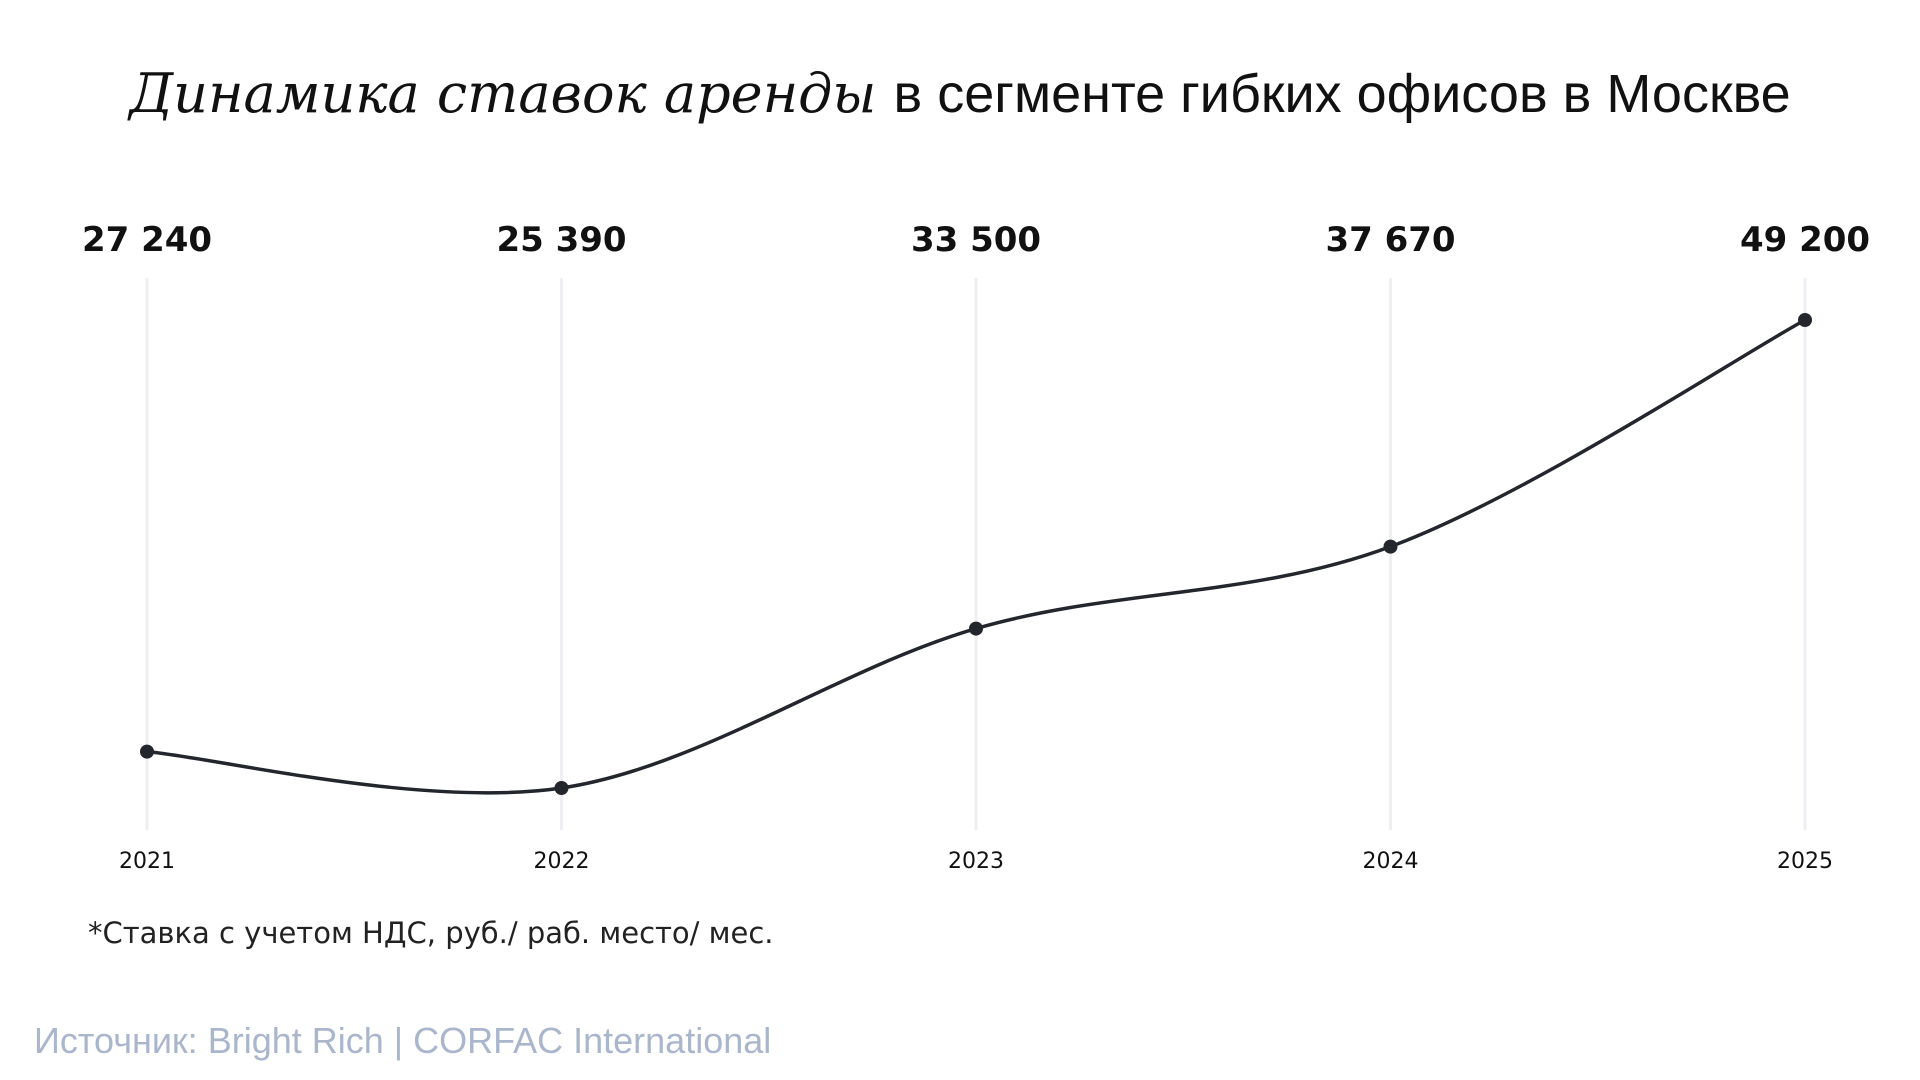  Describe the element at coordinates (976, 861) in the screenshot. I see `x-tick-label: 2023` at that location.